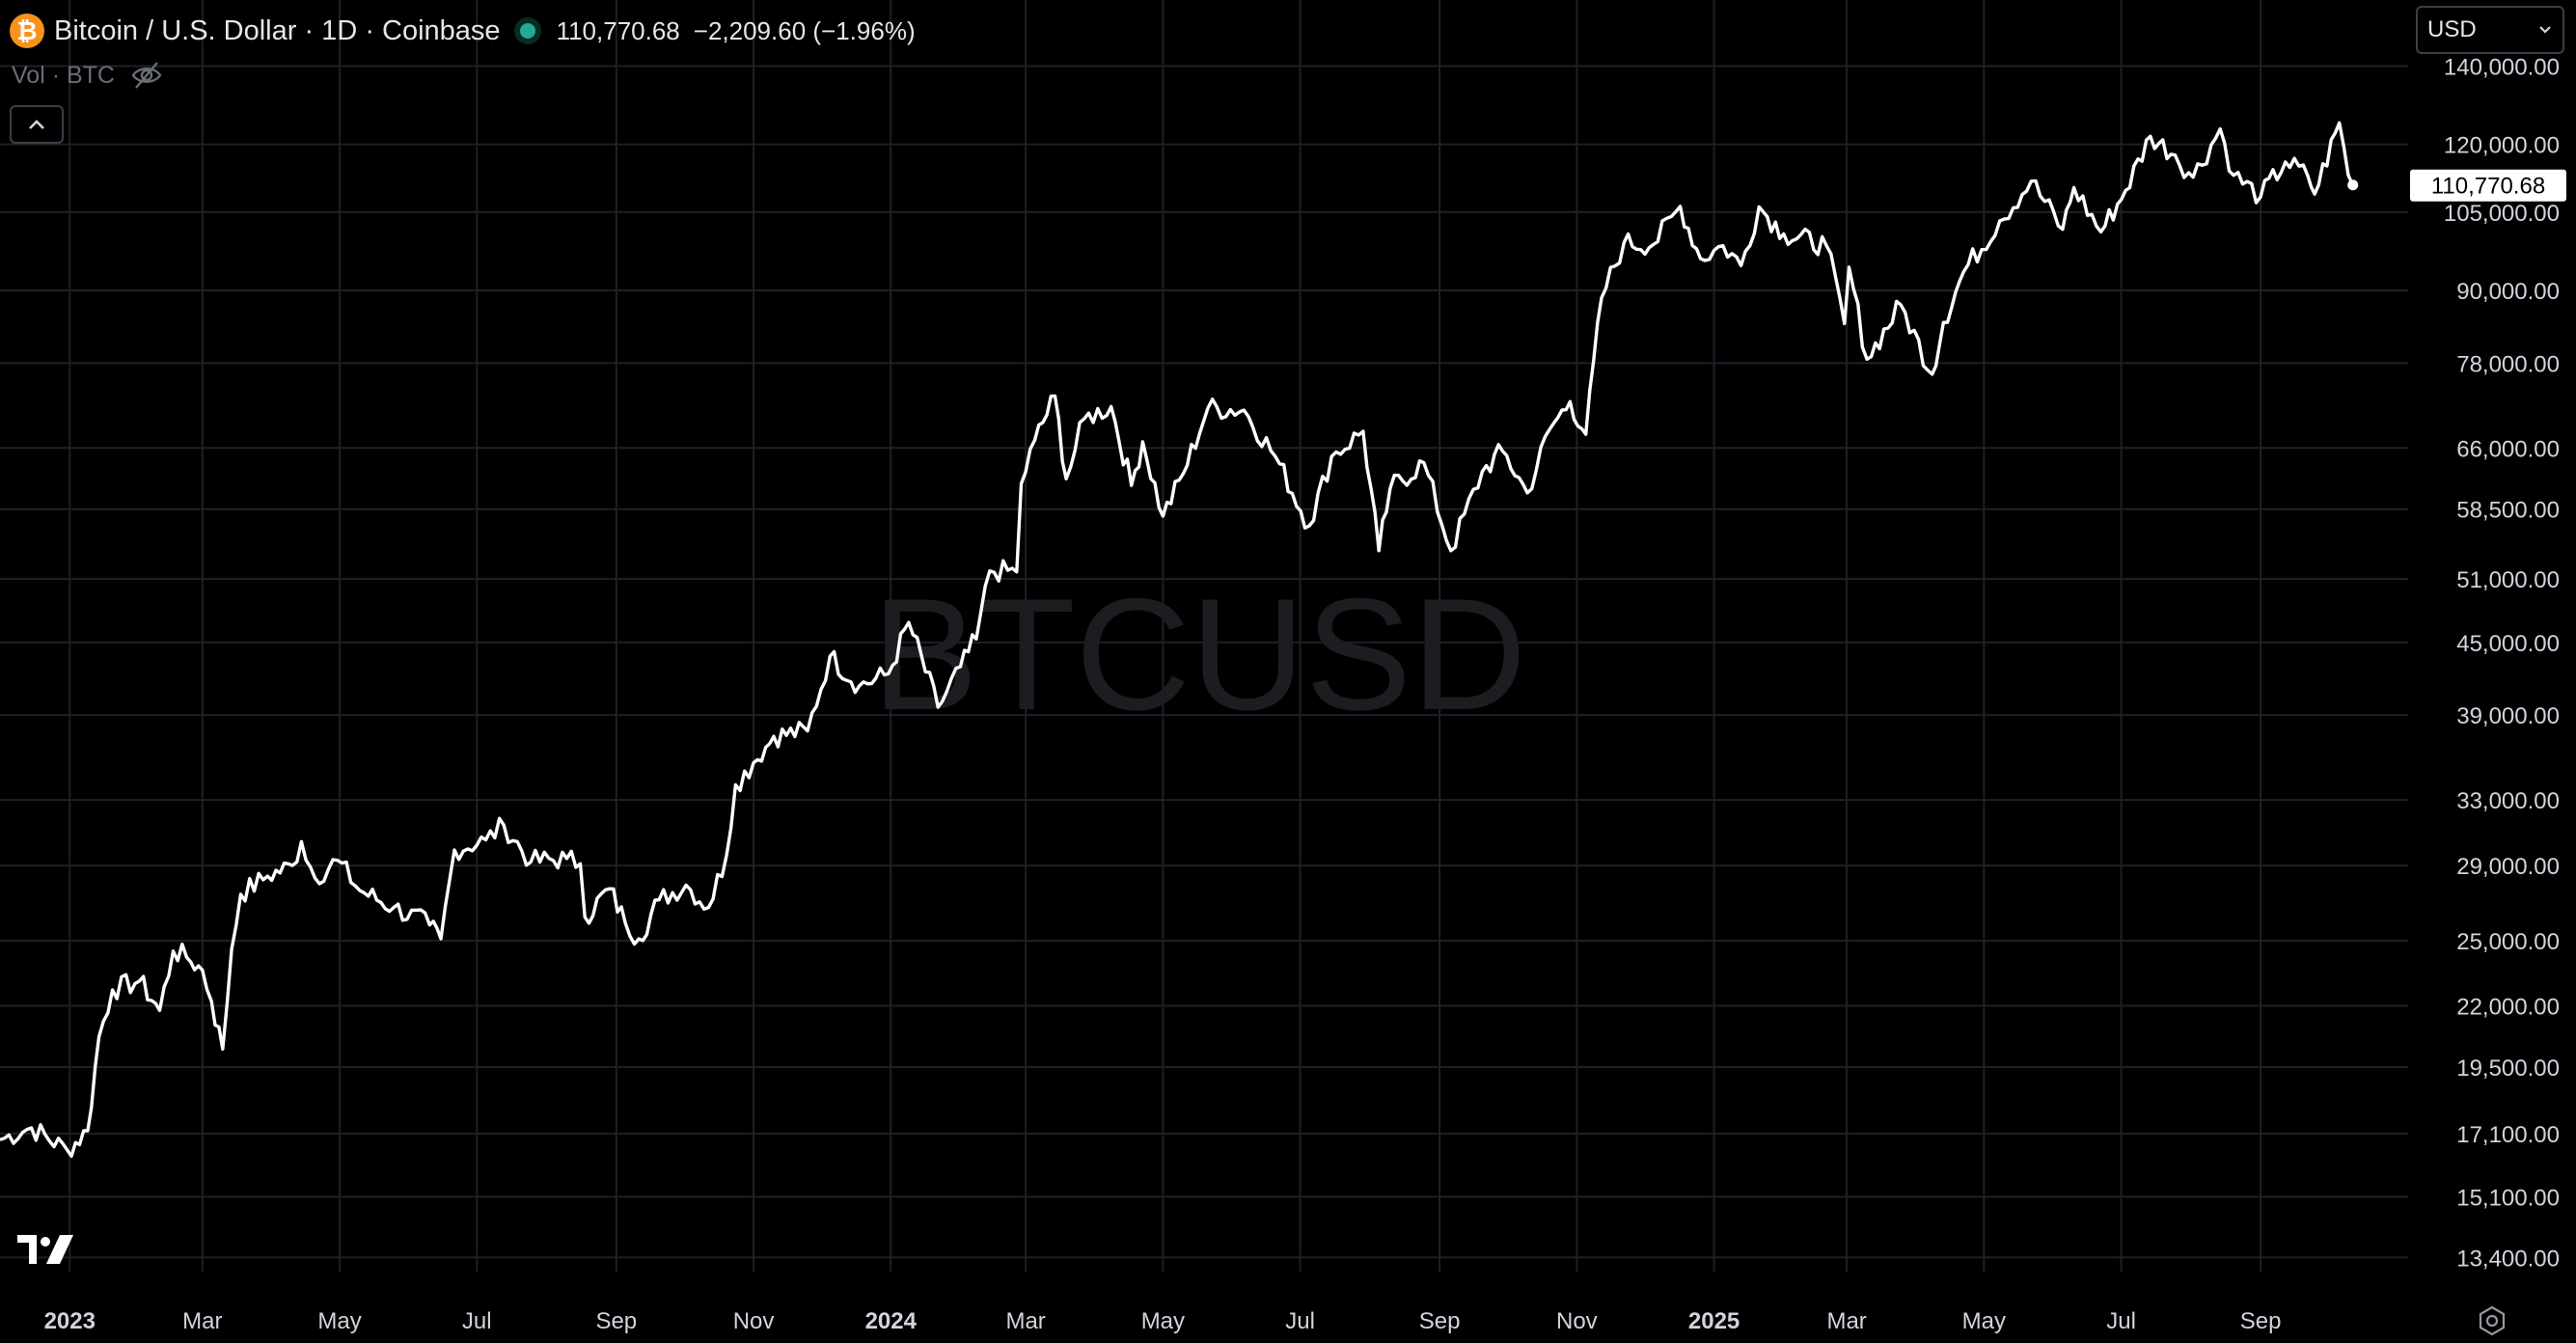 Image resolution: width=2576 pixels, height=1343 pixels. Describe the element at coordinates (278, 30) in the screenshot. I see `symbol-title: Bitcoin / U.S. Dollar · 1D · Coinbase` at that location.